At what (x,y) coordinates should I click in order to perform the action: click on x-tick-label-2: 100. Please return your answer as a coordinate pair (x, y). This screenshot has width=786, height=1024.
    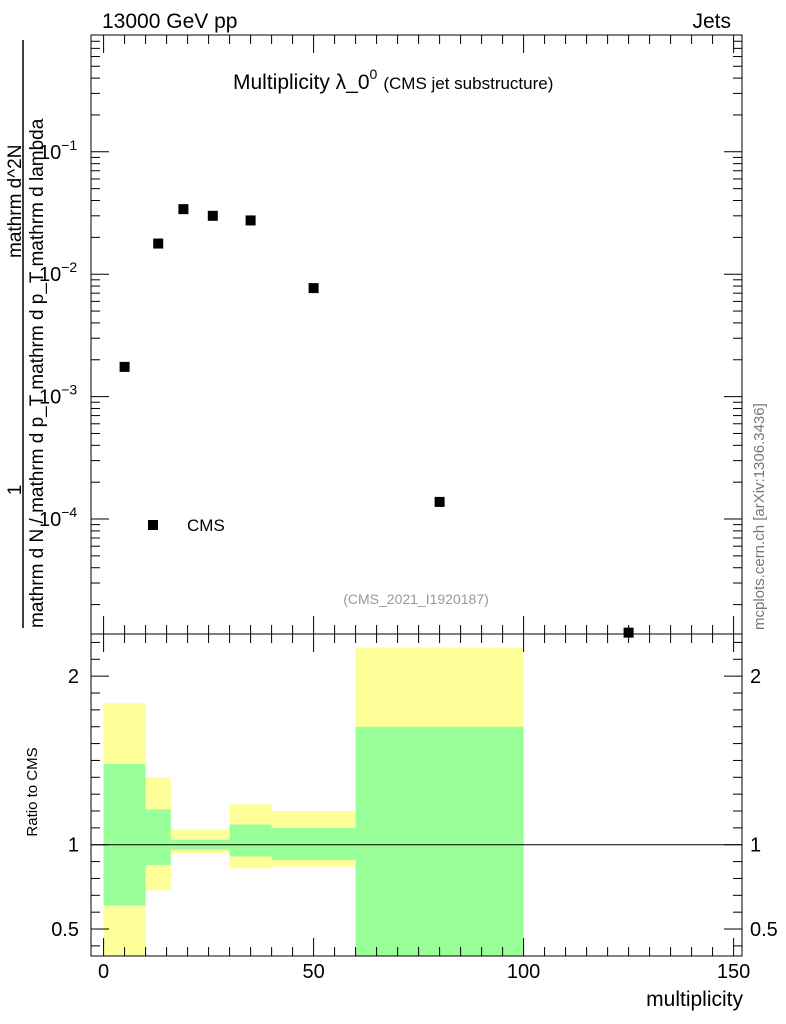
    Looking at the image, I should click on (523, 972).